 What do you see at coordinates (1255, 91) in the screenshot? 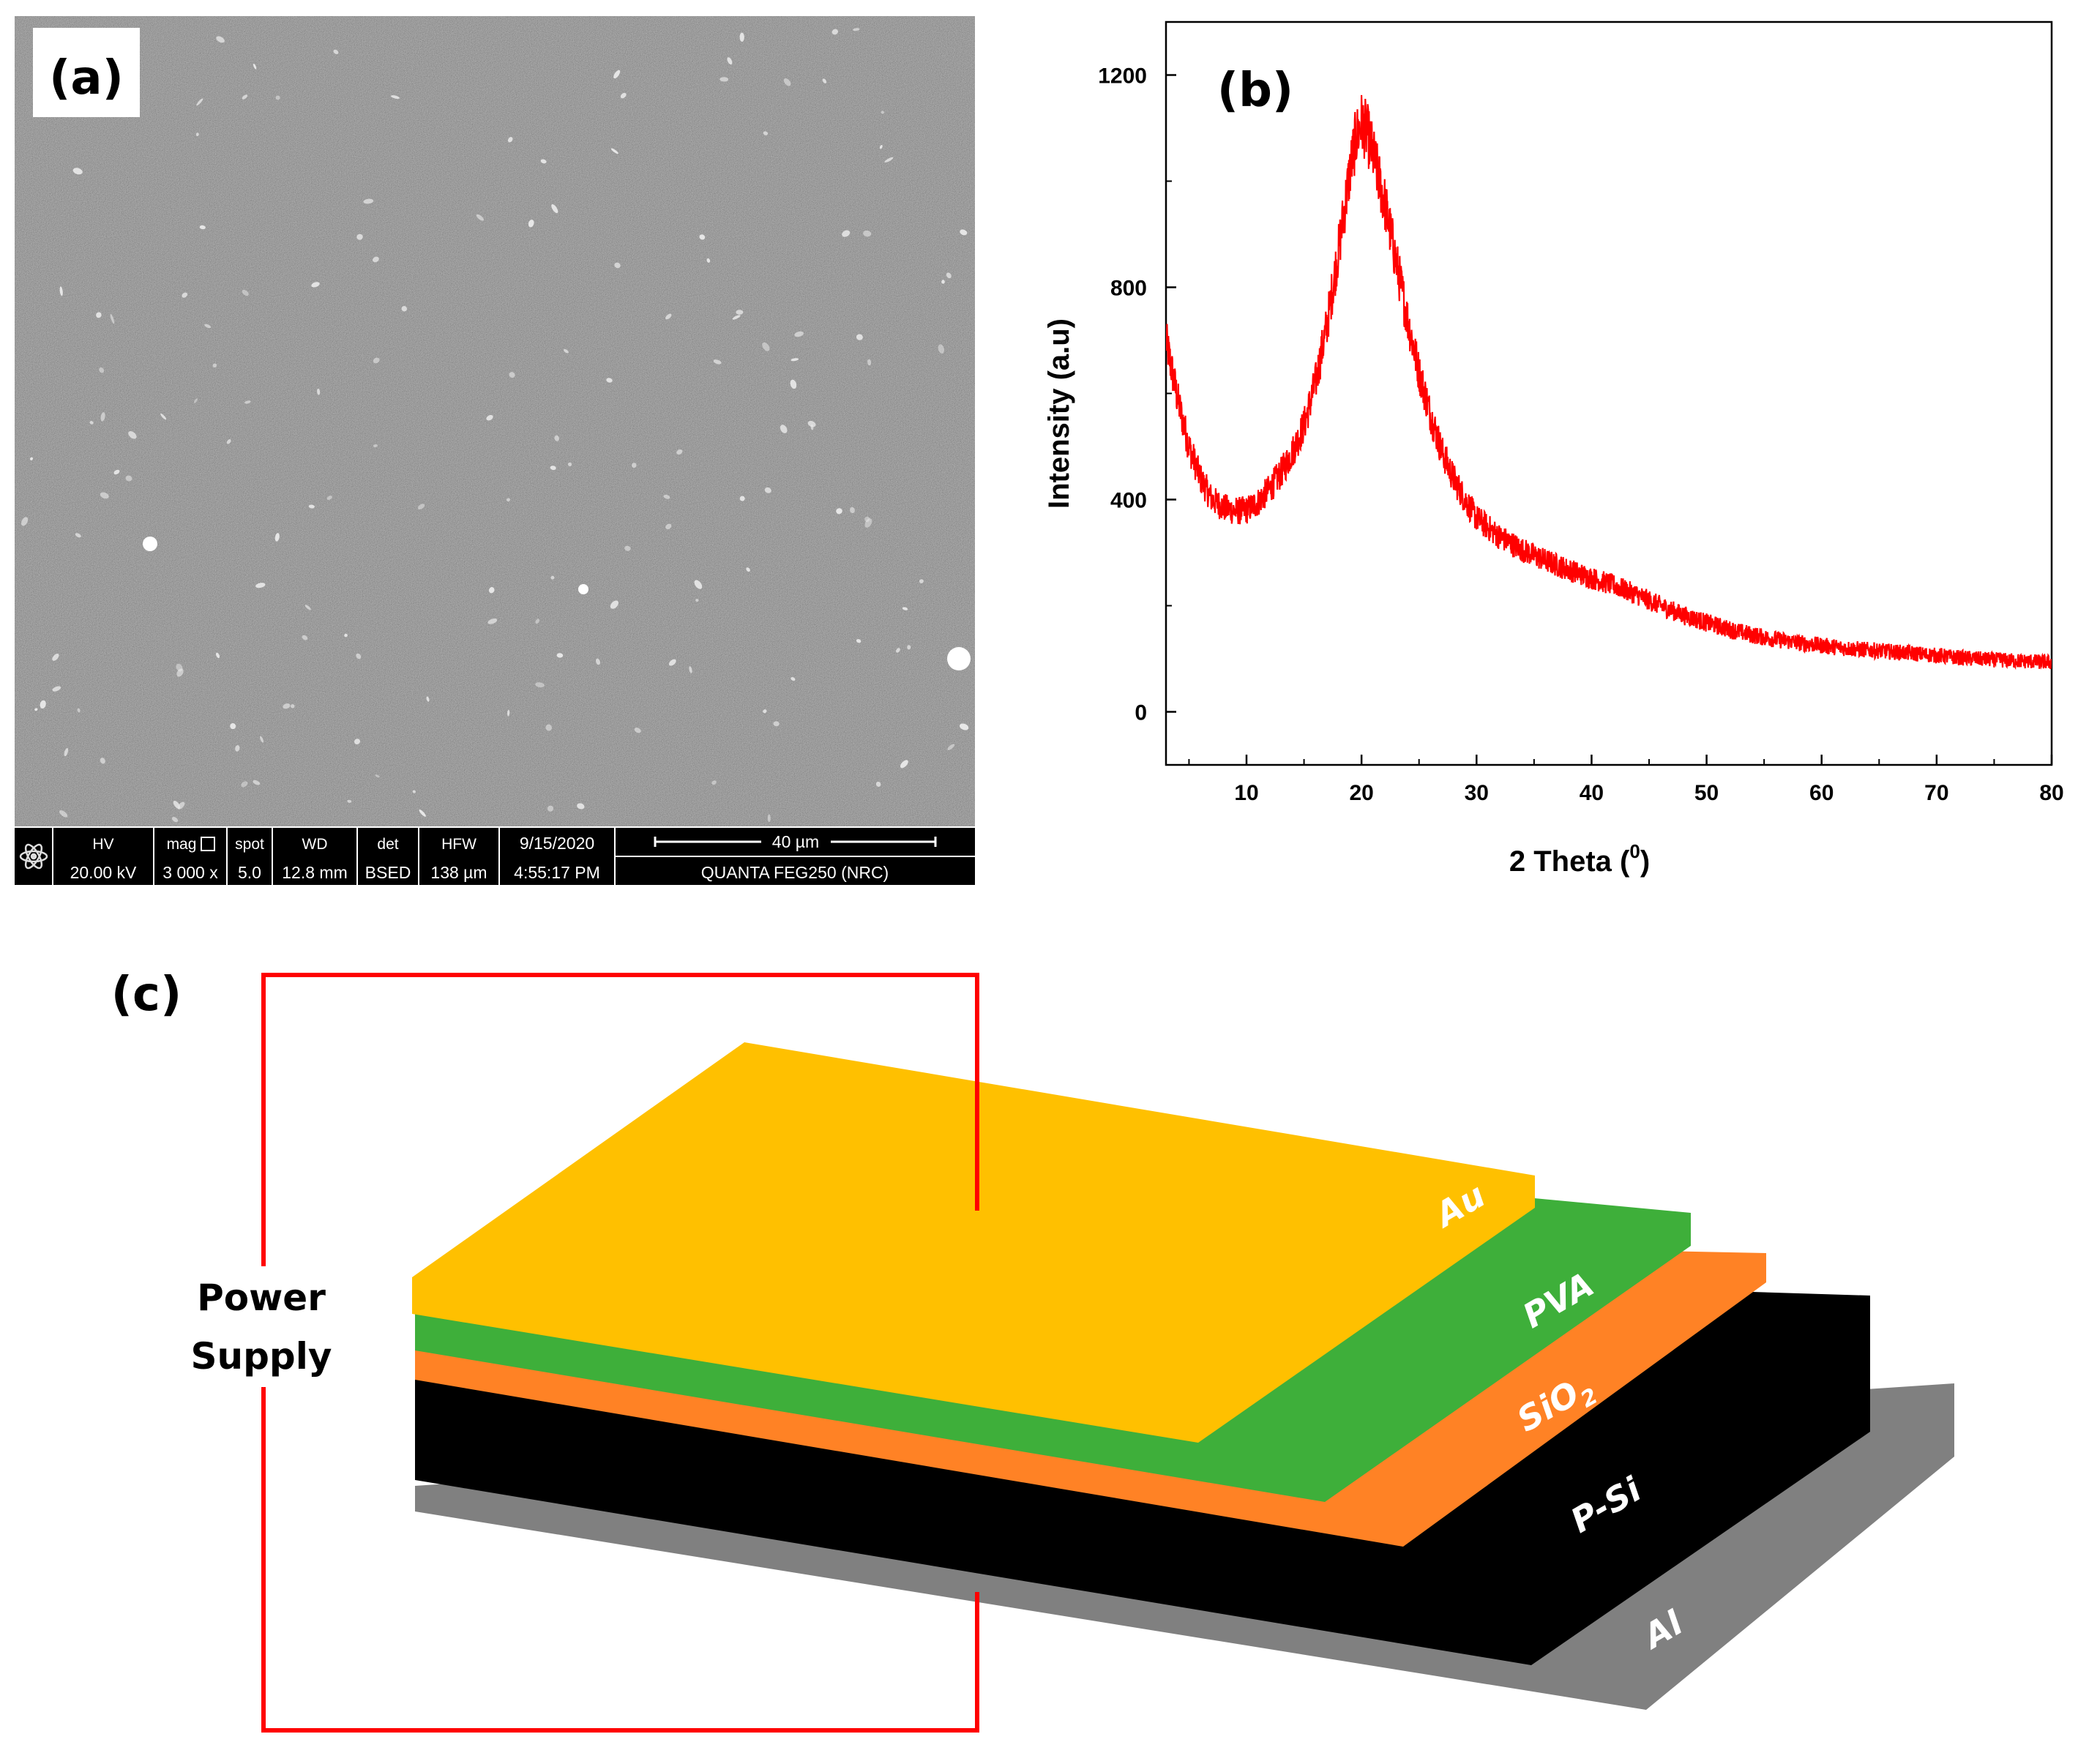
I see `panel-b-label: (b)` at bounding box center [1255, 91].